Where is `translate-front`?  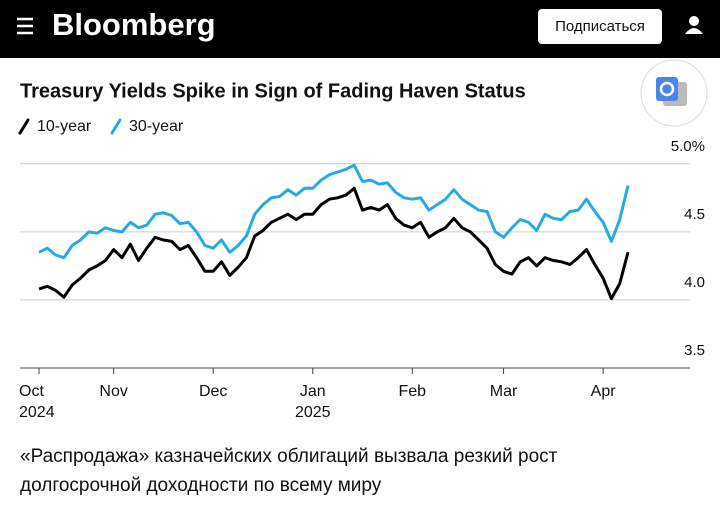
translate-front is located at coordinates (667, 89).